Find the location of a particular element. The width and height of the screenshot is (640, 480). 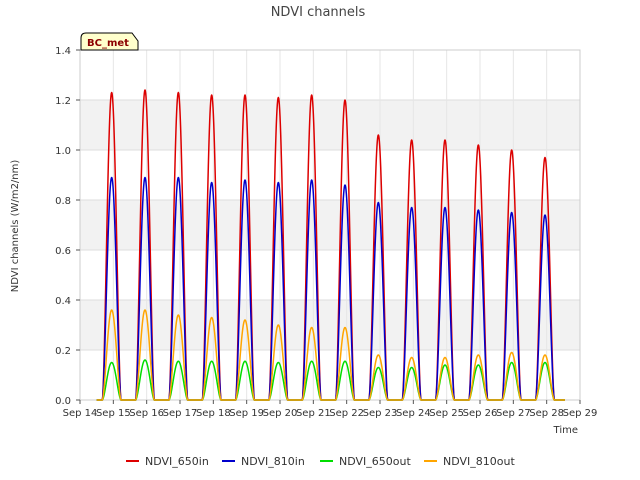

legend-label: NDVI_810out is located at coordinates (479, 461).